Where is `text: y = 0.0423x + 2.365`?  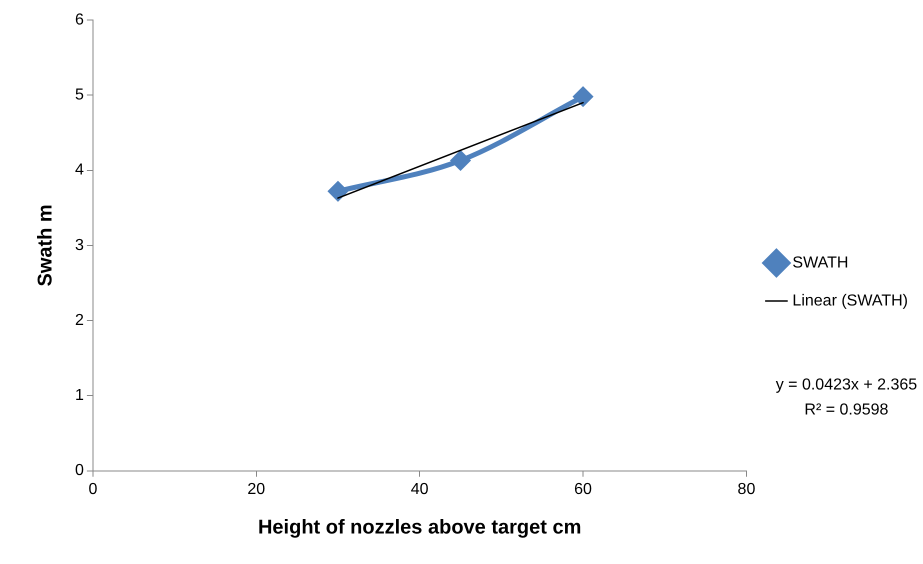 text: y = 0.0423x + 2.365 is located at coordinates (847, 385).